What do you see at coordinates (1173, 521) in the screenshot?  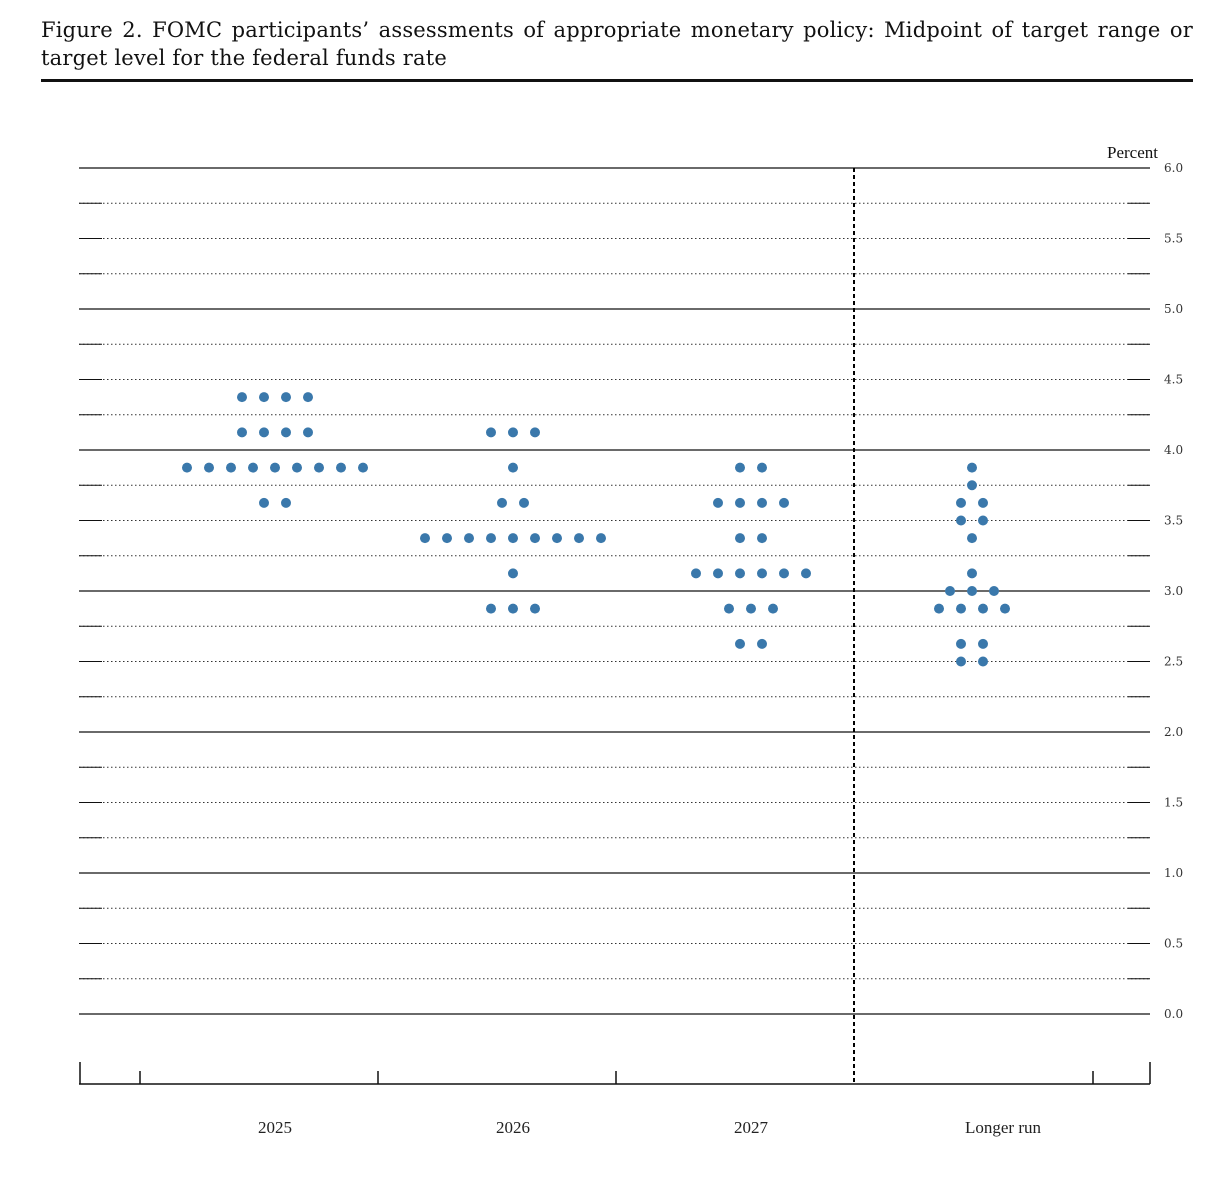 I see `y-tick-label: 3.5` at bounding box center [1173, 521].